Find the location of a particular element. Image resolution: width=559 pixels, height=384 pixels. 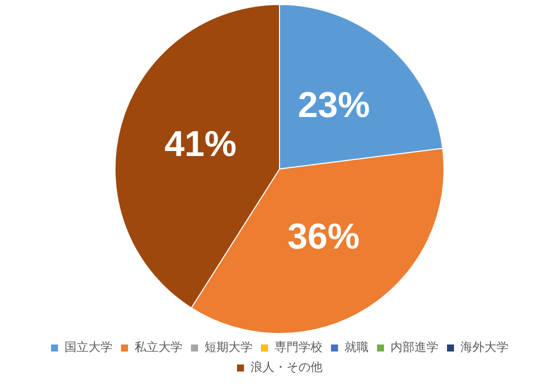

legend-label: 短期大学 is located at coordinates (228, 347).